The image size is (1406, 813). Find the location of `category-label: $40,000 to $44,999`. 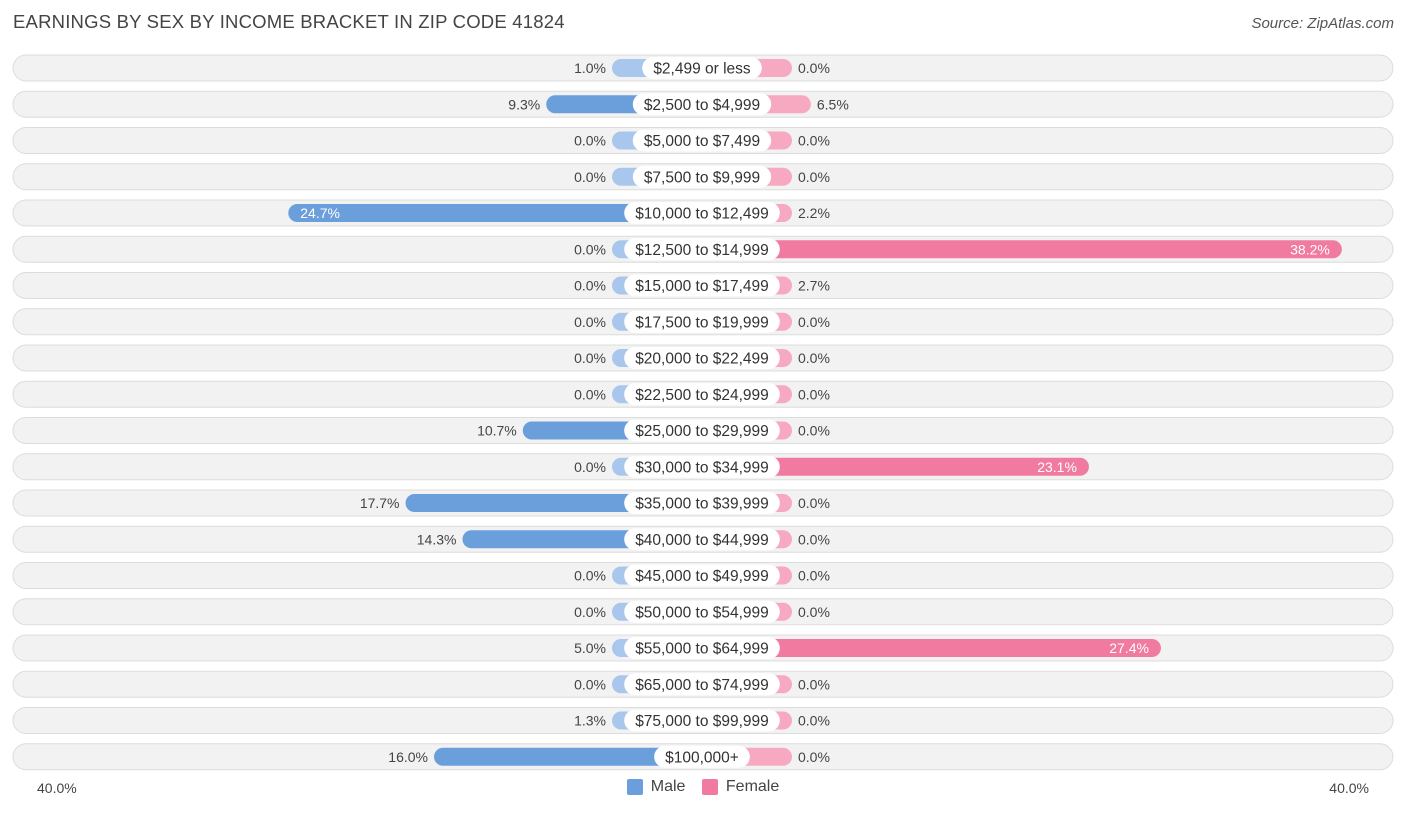

category-label: $40,000 to $44,999 is located at coordinates (702, 540).